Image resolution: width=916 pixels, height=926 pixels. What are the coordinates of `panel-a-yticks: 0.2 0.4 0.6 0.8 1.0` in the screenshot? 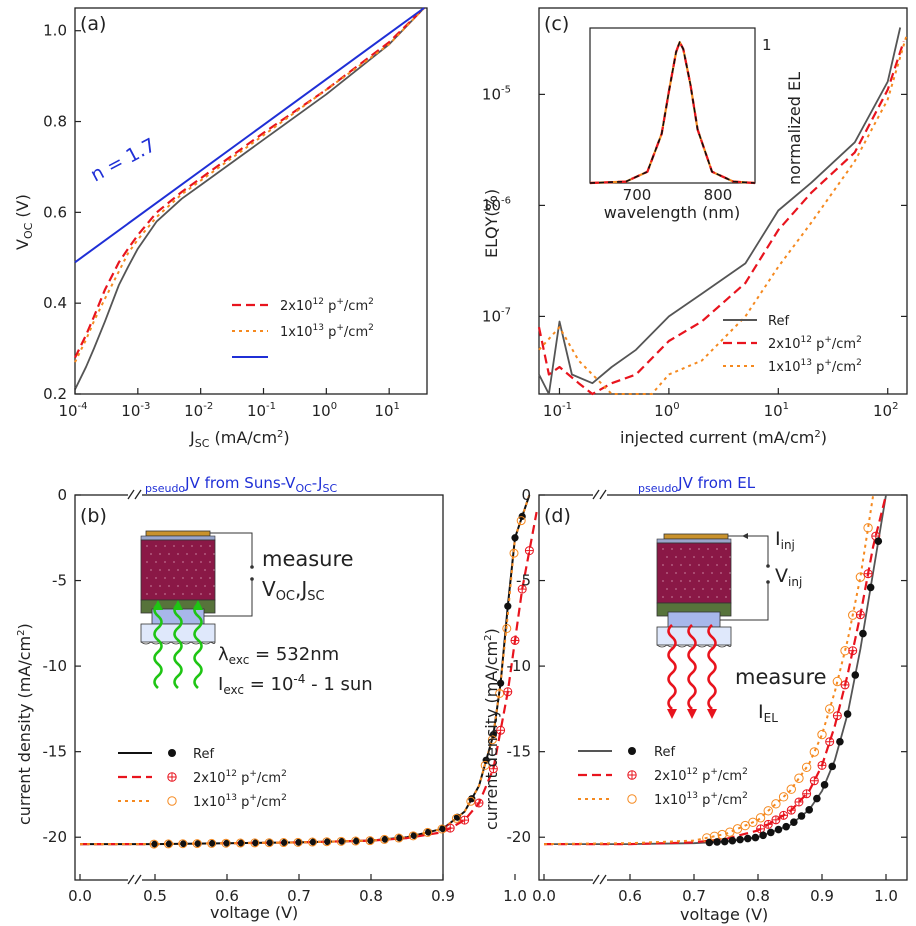 It's located at (62, 212).